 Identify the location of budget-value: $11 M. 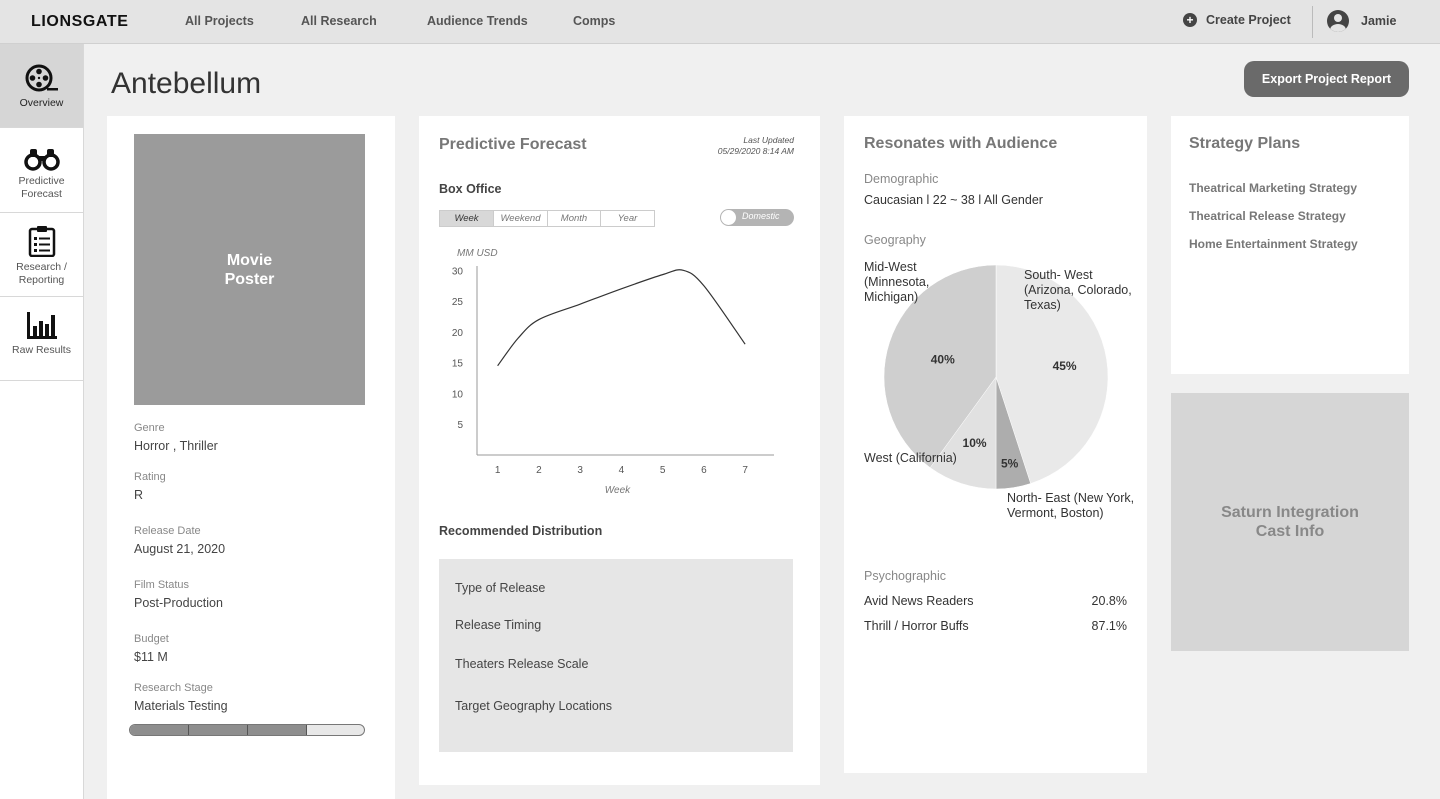
(151, 657).